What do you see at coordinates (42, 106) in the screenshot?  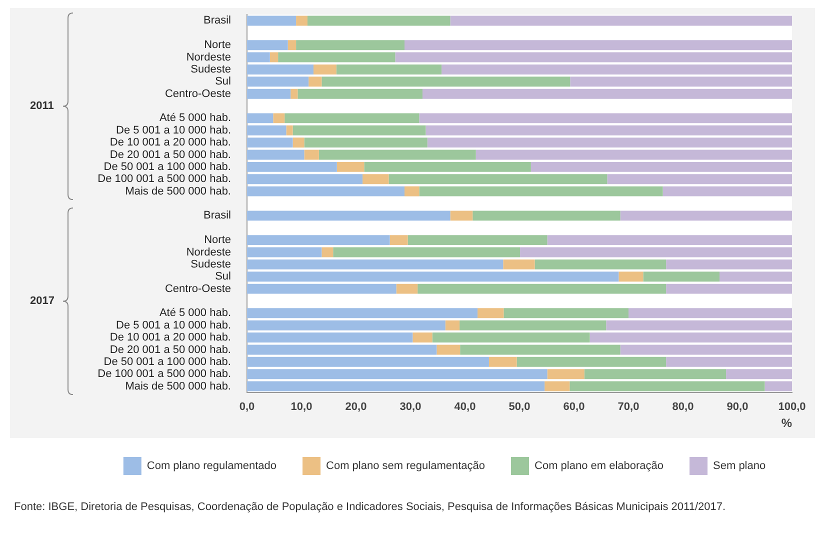 I see `text: 2011` at bounding box center [42, 106].